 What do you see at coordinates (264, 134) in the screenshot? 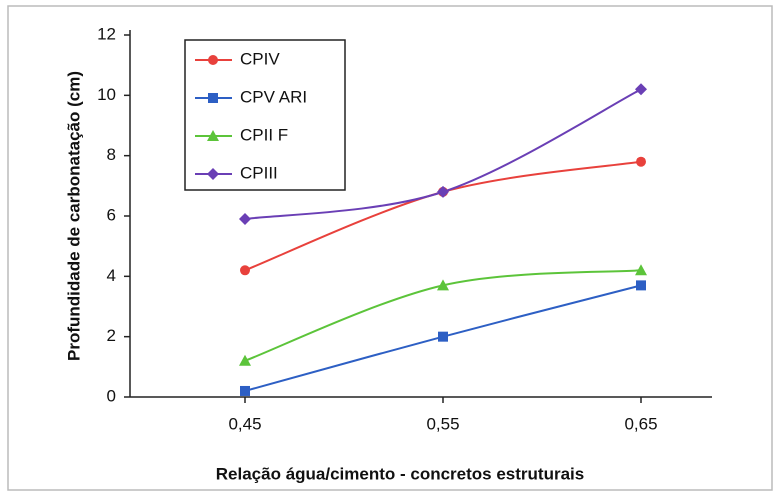
I see `legend-label: CPII F` at bounding box center [264, 134].